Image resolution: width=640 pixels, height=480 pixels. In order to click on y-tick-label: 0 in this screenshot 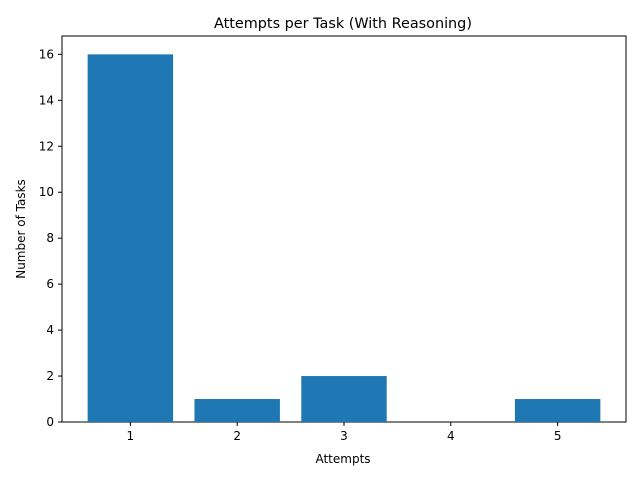, I will do `click(50, 422)`.